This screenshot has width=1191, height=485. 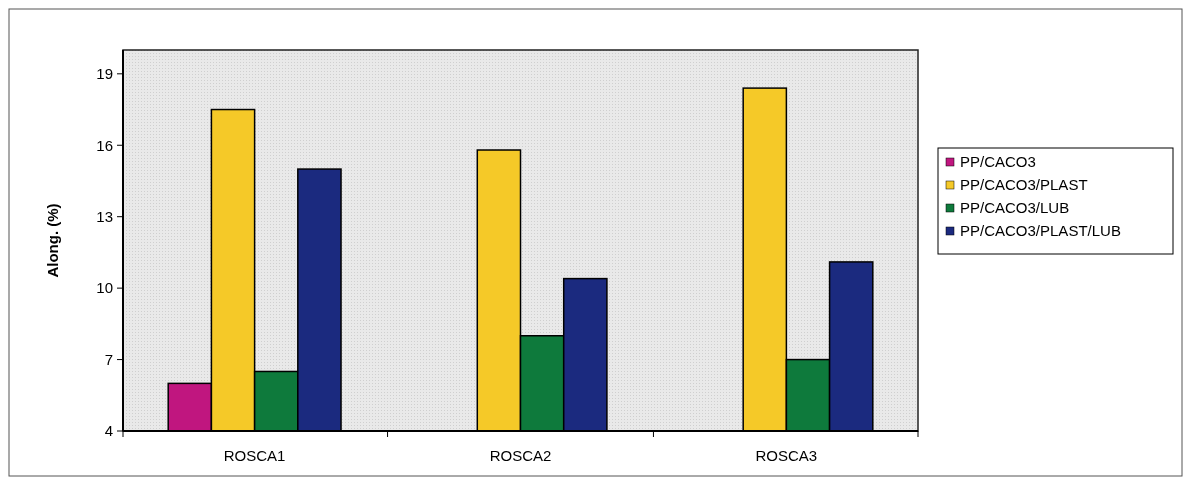 I want to click on x-tick-label: ROSCA2, so click(x=520, y=455).